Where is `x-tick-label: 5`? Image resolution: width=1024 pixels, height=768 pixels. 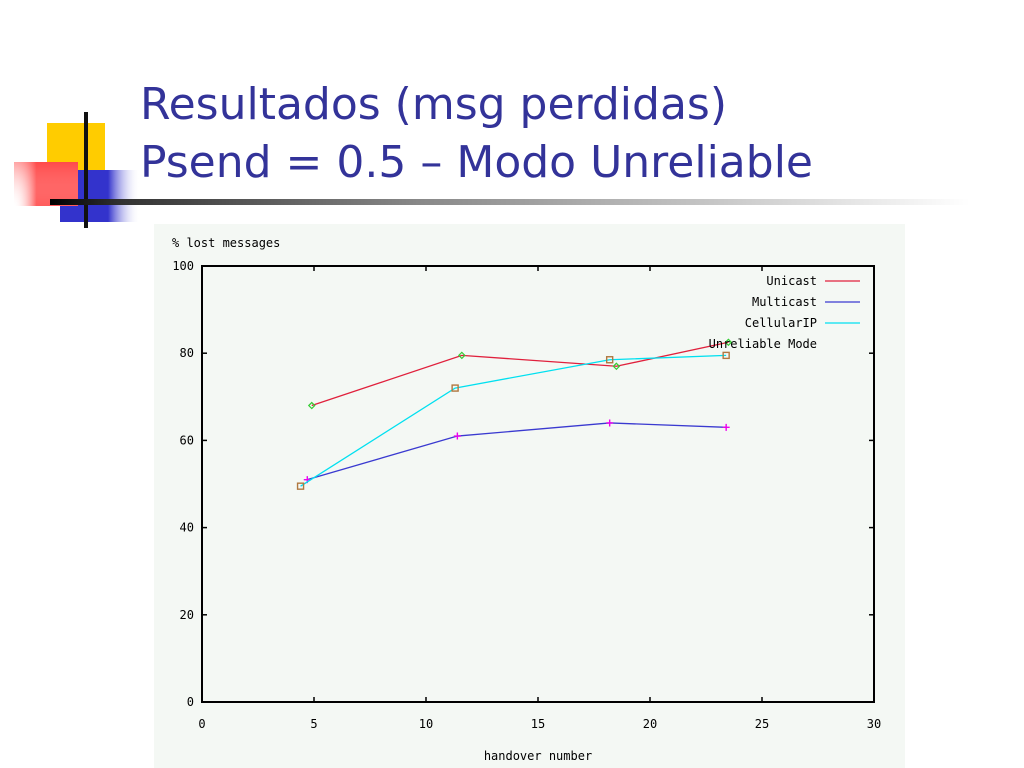 x-tick-label: 5 is located at coordinates (313, 724).